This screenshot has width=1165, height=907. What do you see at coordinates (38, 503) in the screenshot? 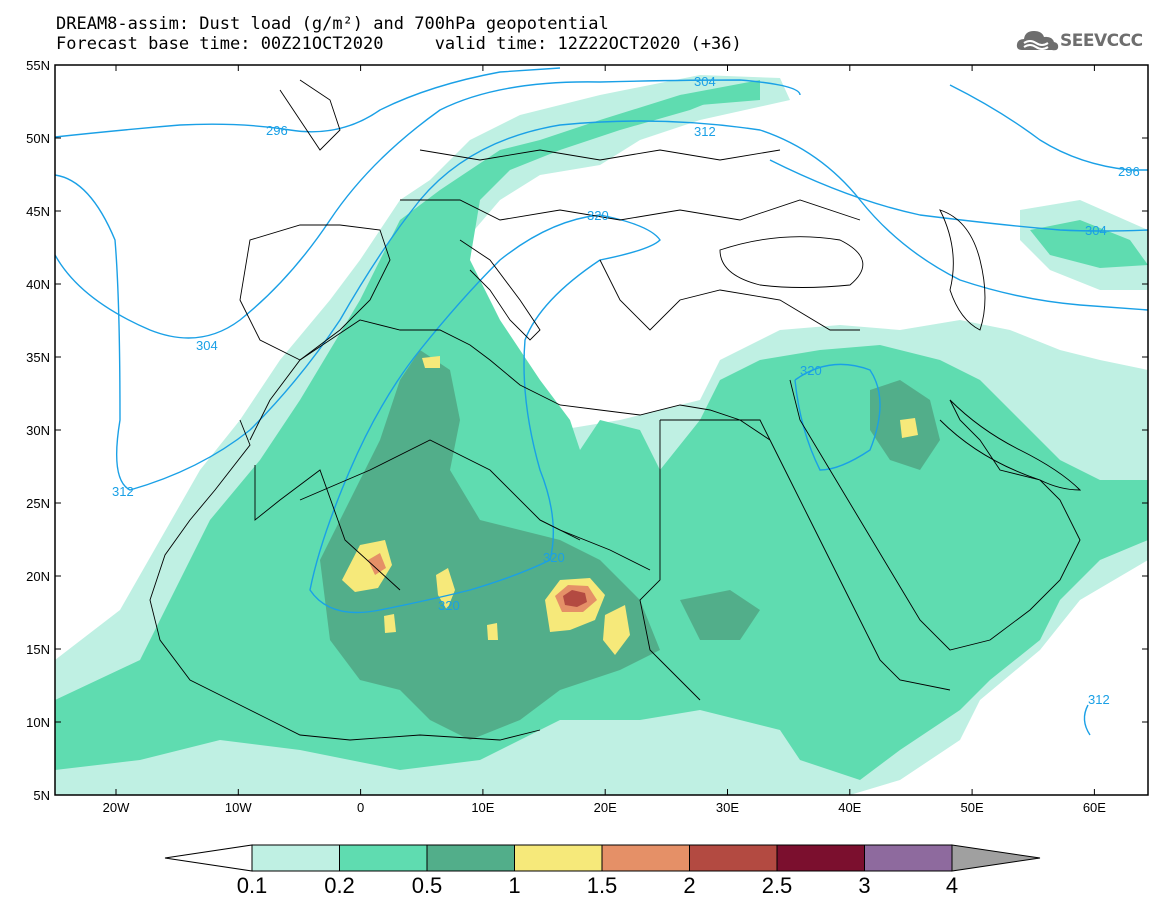
I see `lat-label: 25N` at bounding box center [38, 503].